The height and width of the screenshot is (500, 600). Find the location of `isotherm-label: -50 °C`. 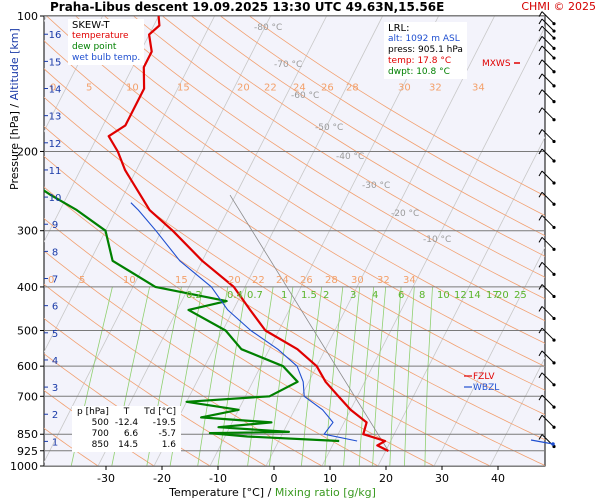

isotherm-label: -50 °C is located at coordinates (329, 128).